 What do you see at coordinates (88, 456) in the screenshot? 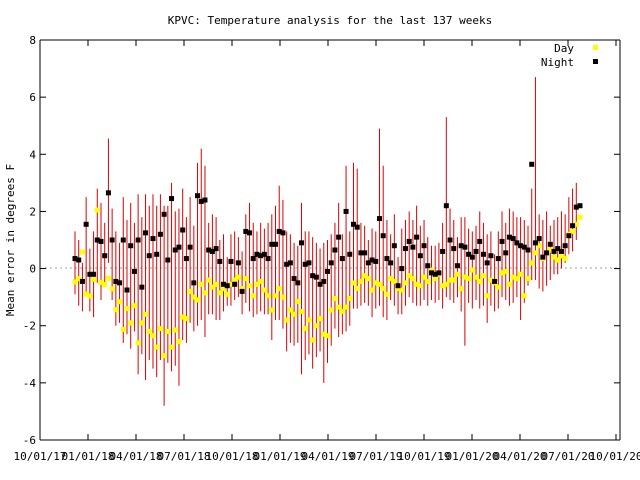
I see `x-tick-label: 01/01/18` at bounding box center [88, 456].